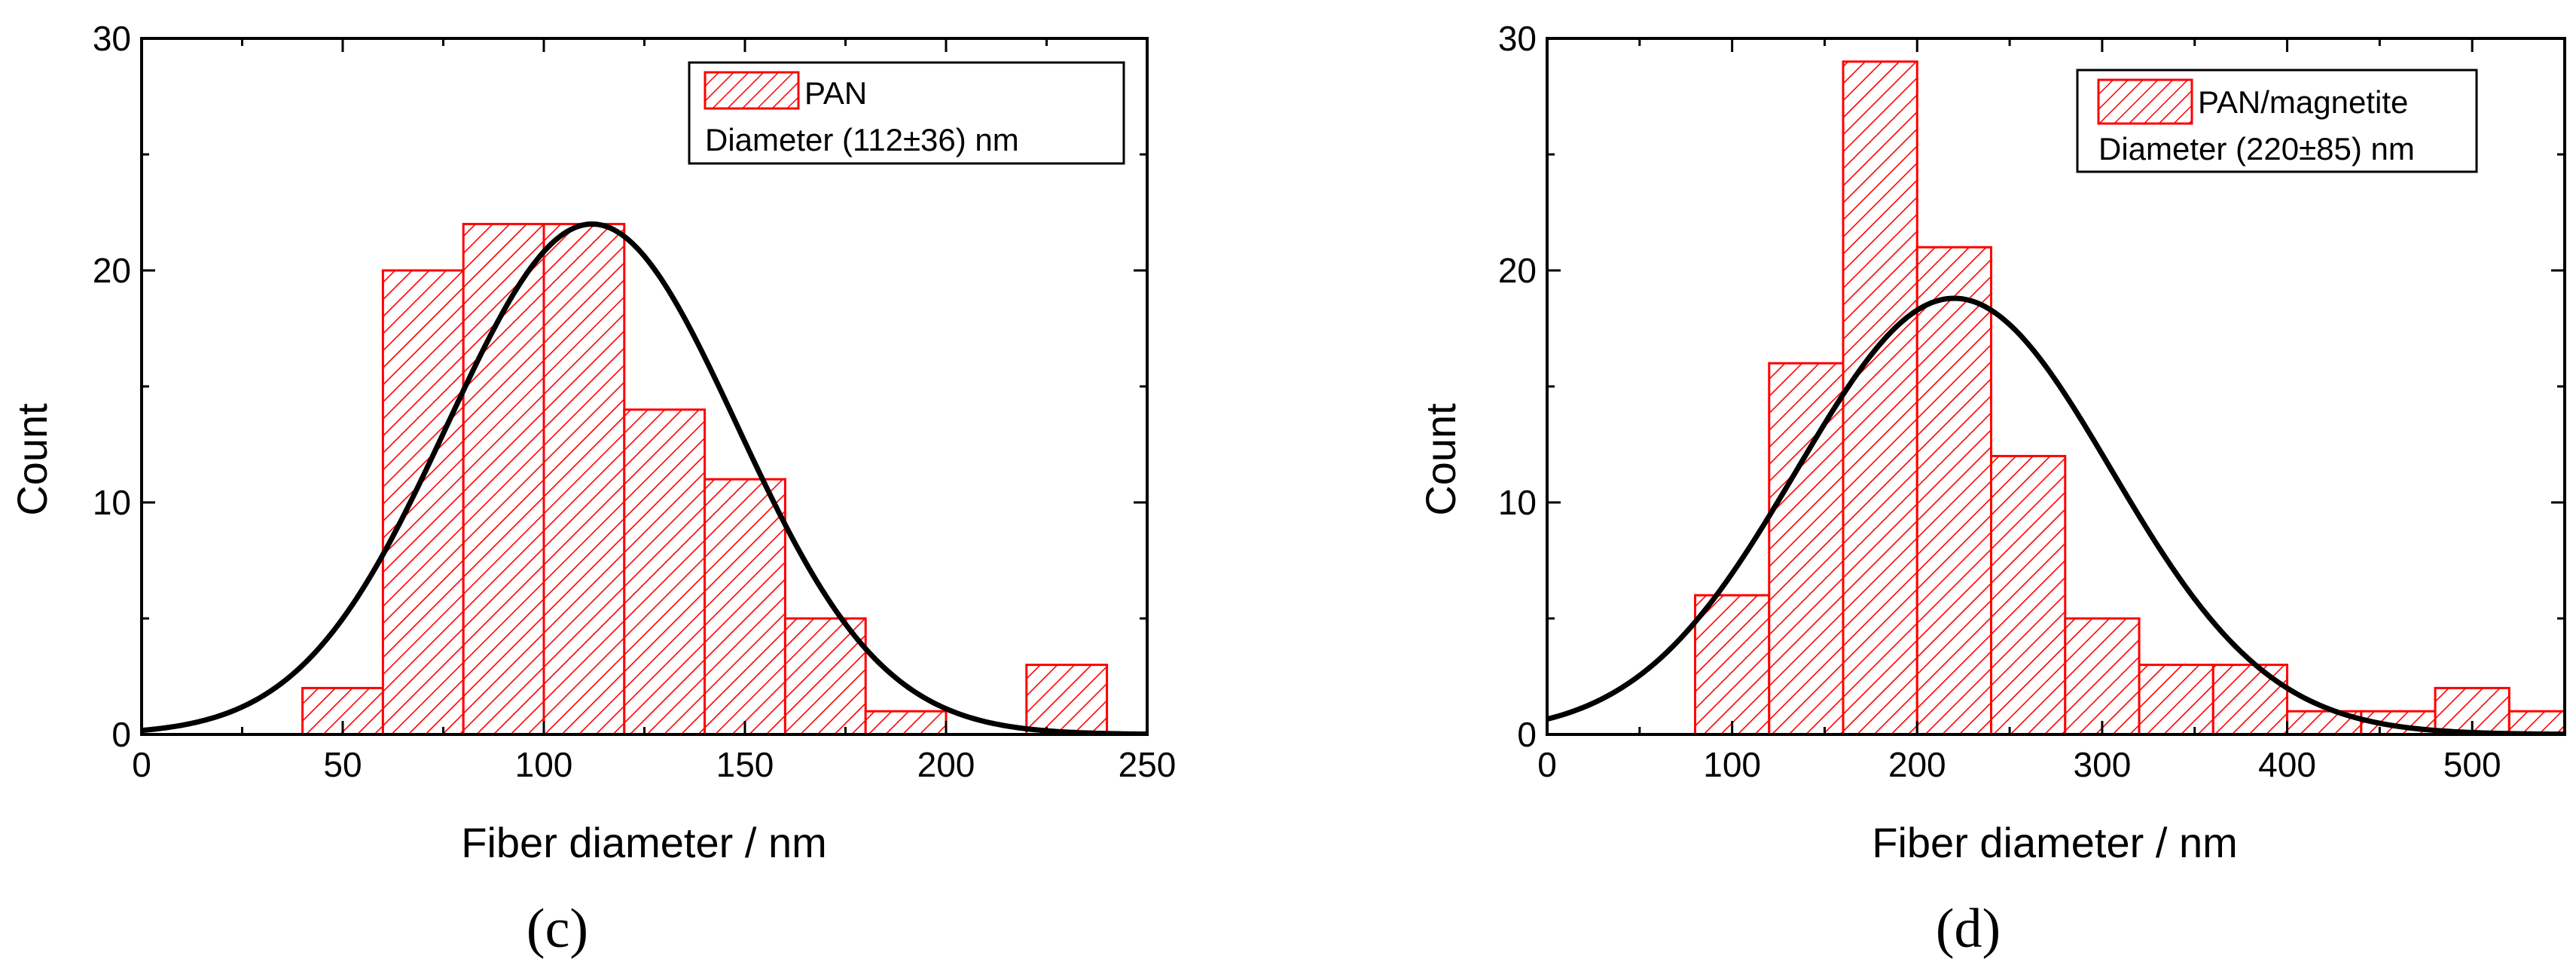 This screenshot has height=974, width=2576. What do you see at coordinates (745, 765) in the screenshot?
I see `x-tick-label: 150` at bounding box center [745, 765].